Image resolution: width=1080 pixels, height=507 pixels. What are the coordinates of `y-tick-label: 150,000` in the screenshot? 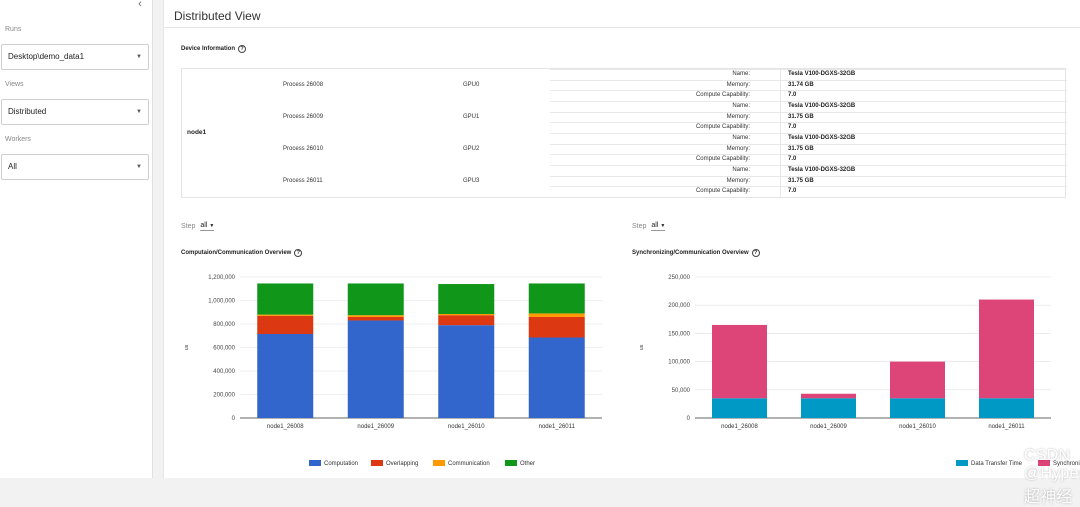 It's located at (679, 334).